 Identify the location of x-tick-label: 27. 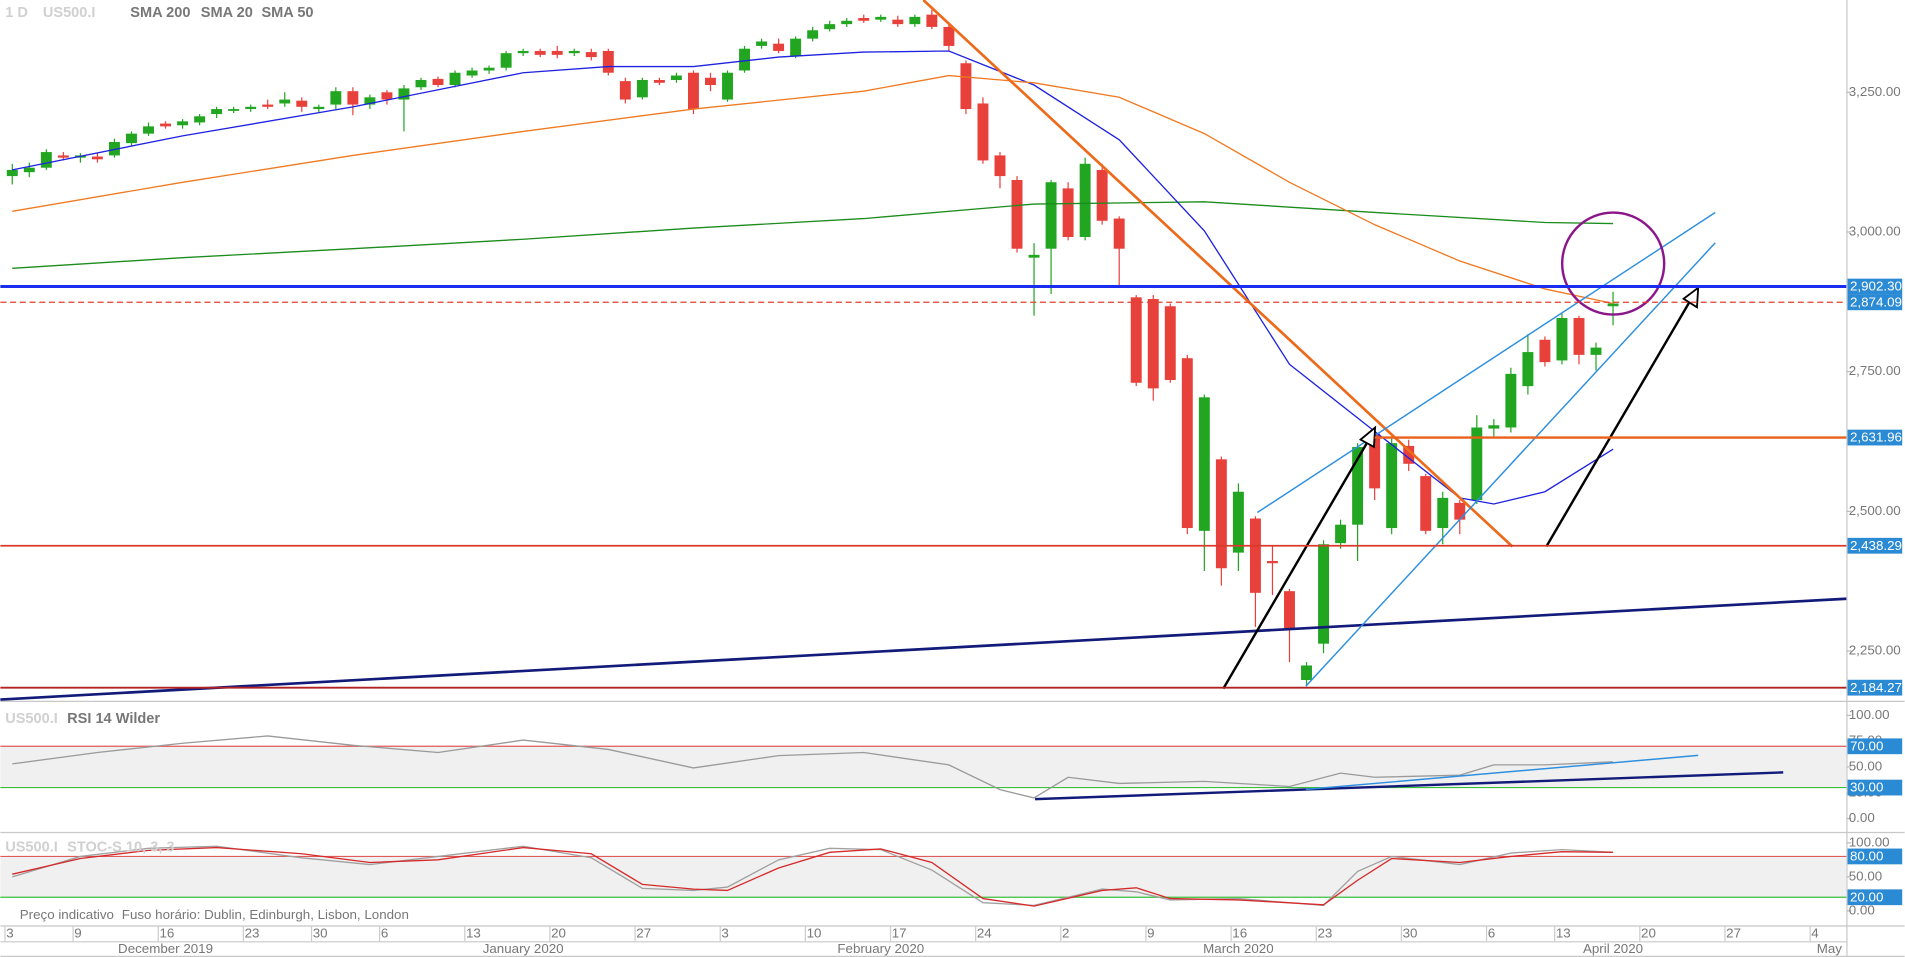
(1733, 932).